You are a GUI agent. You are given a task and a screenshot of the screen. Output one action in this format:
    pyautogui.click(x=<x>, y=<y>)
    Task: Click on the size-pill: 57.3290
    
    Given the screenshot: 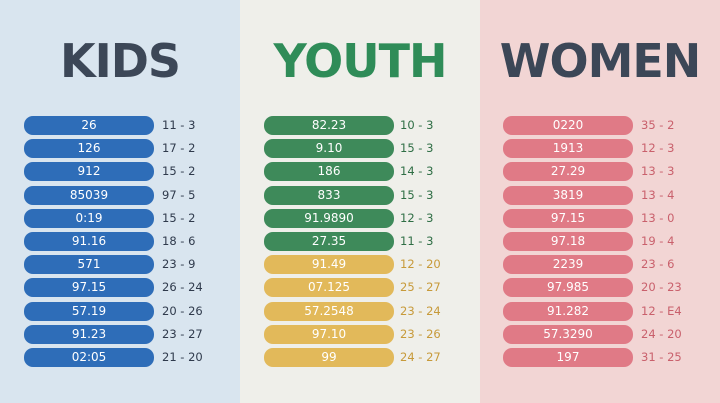 What is the action you would take?
    pyautogui.click(x=568, y=334)
    